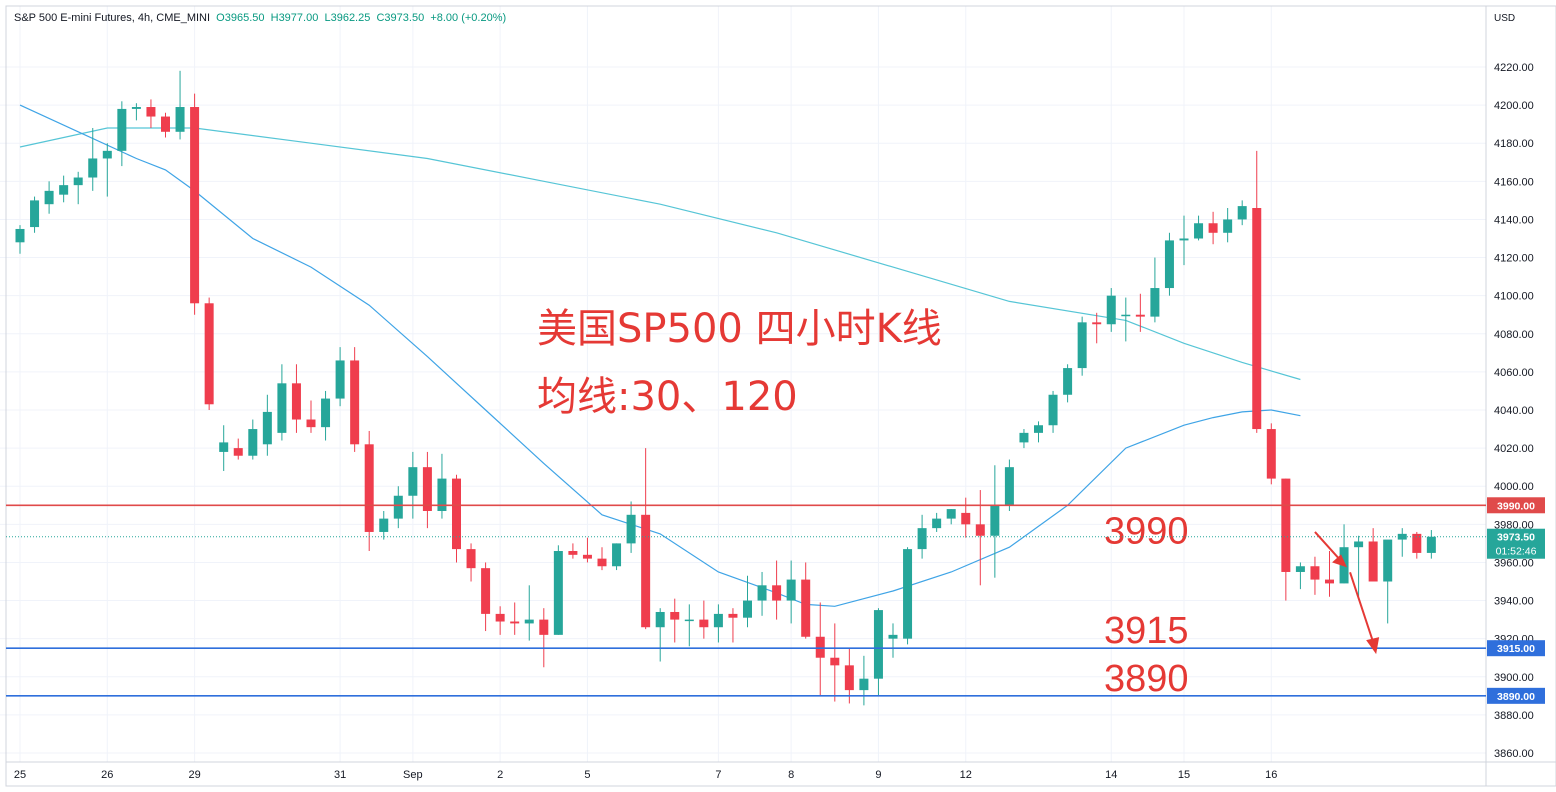 This screenshot has width=1556, height=792. What do you see at coordinates (587, 775) in the screenshot?
I see `x-tick-label: 5` at bounding box center [587, 775].